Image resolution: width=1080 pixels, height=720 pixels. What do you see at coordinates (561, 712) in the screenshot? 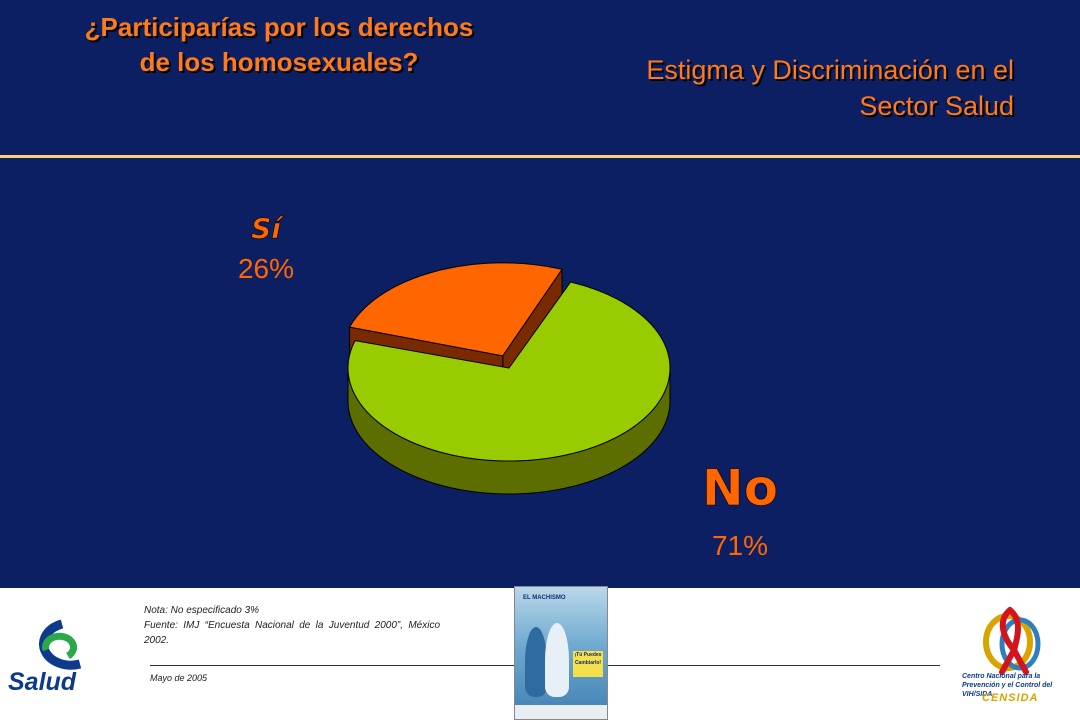
I see `poster-footer-strip` at bounding box center [561, 712].